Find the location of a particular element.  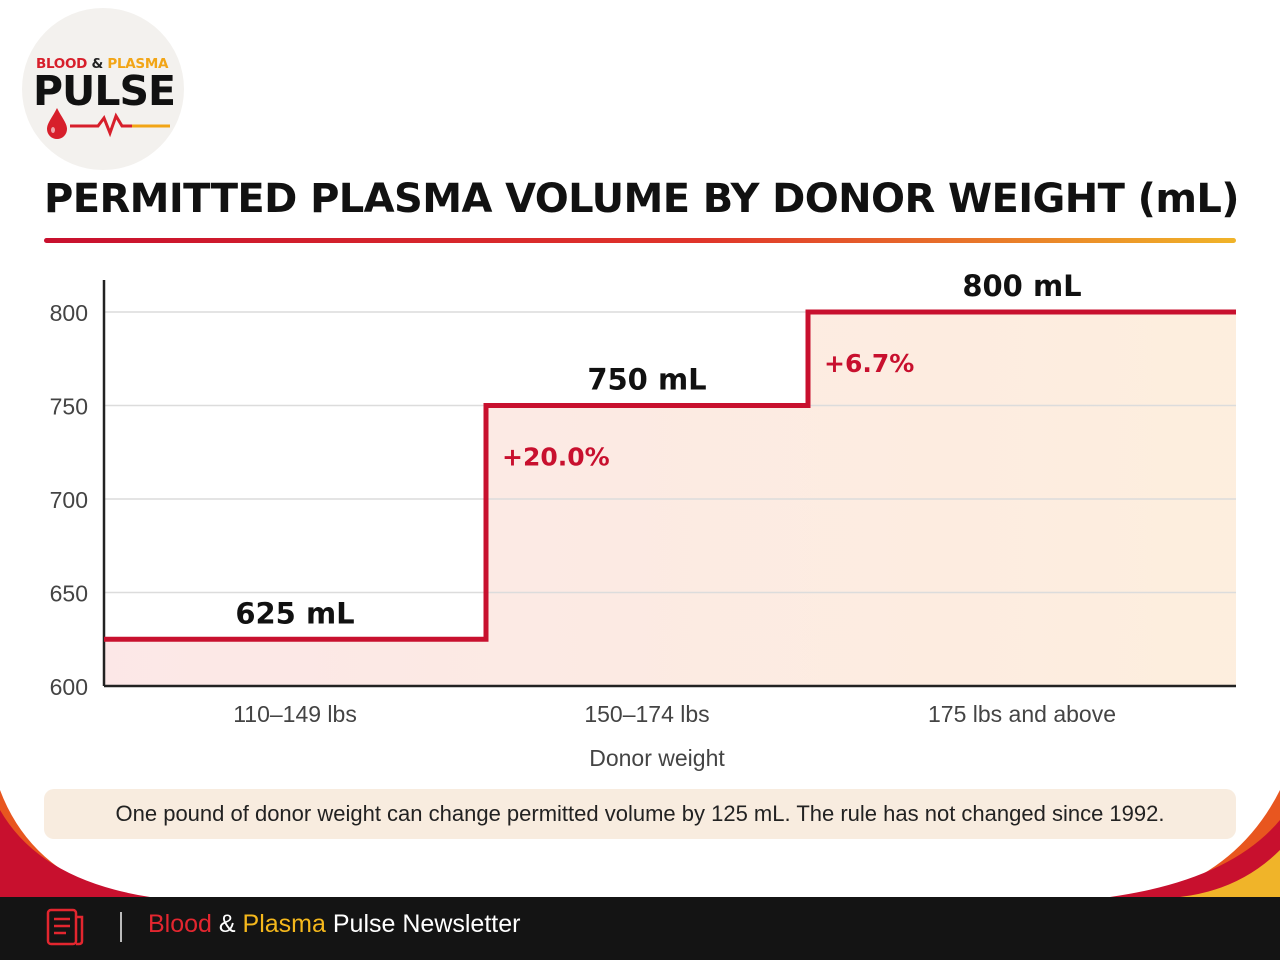

data-value-label: 625 mL is located at coordinates (294, 613).